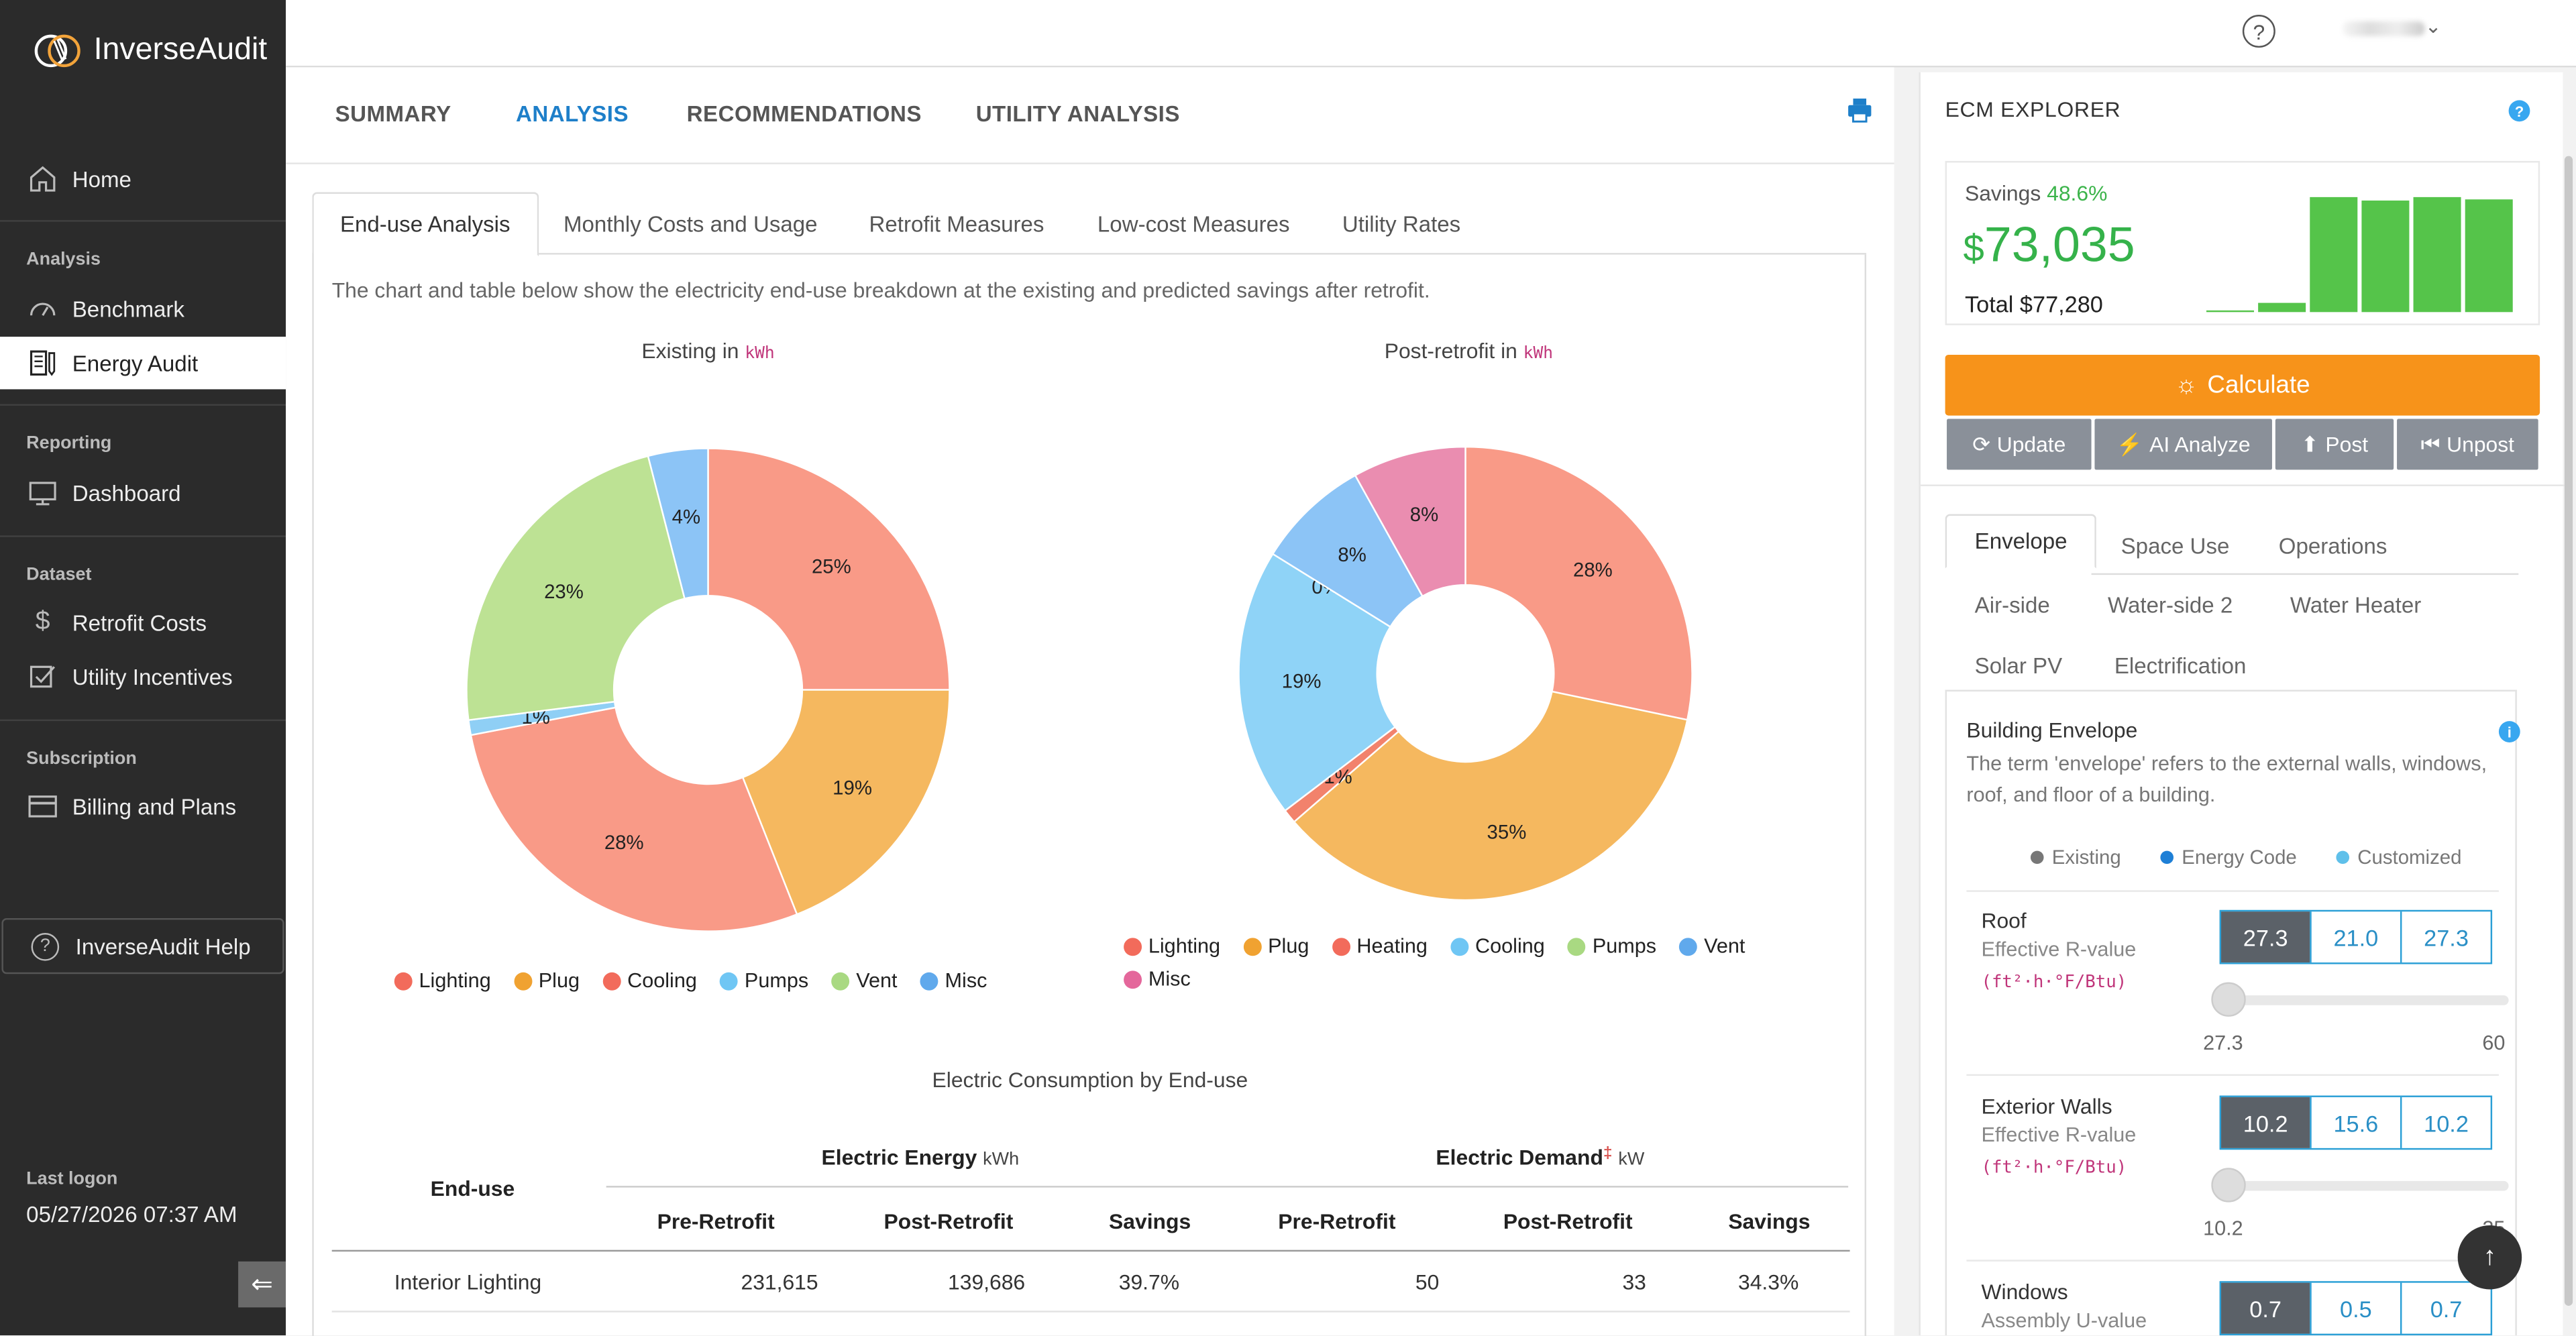  Describe the element at coordinates (2445, 1122) in the screenshot. I see `walls-customized-value: 10.2` at that location.